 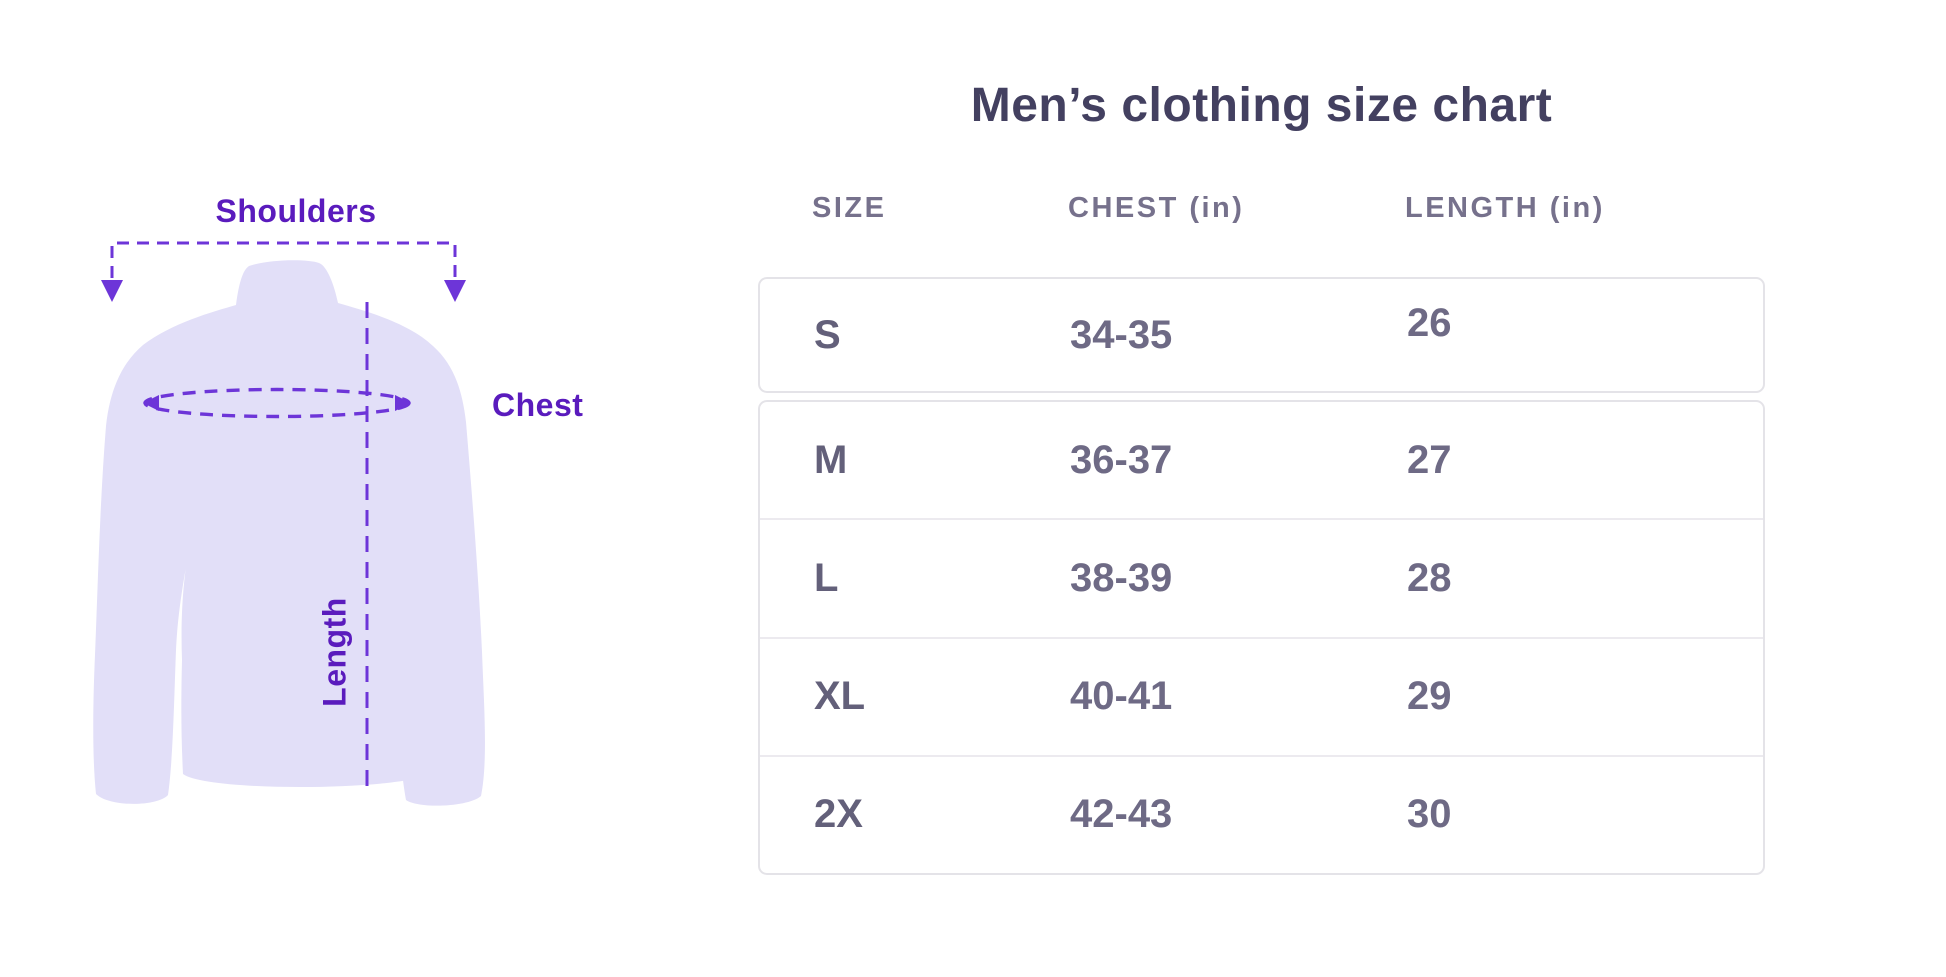 I want to click on table-row: S 34-35 26, so click(x=1261, y=335).